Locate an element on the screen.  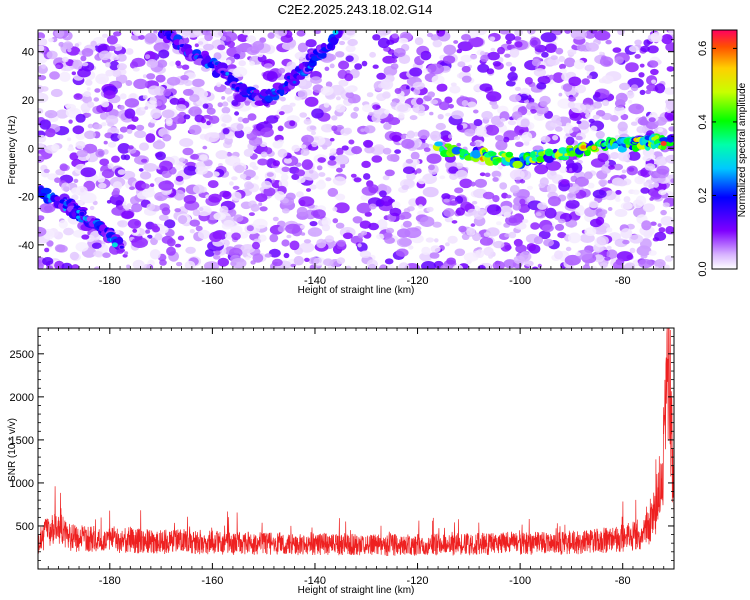
heatmap-track-zero-frequency-track is located at coordinates (553, 151).